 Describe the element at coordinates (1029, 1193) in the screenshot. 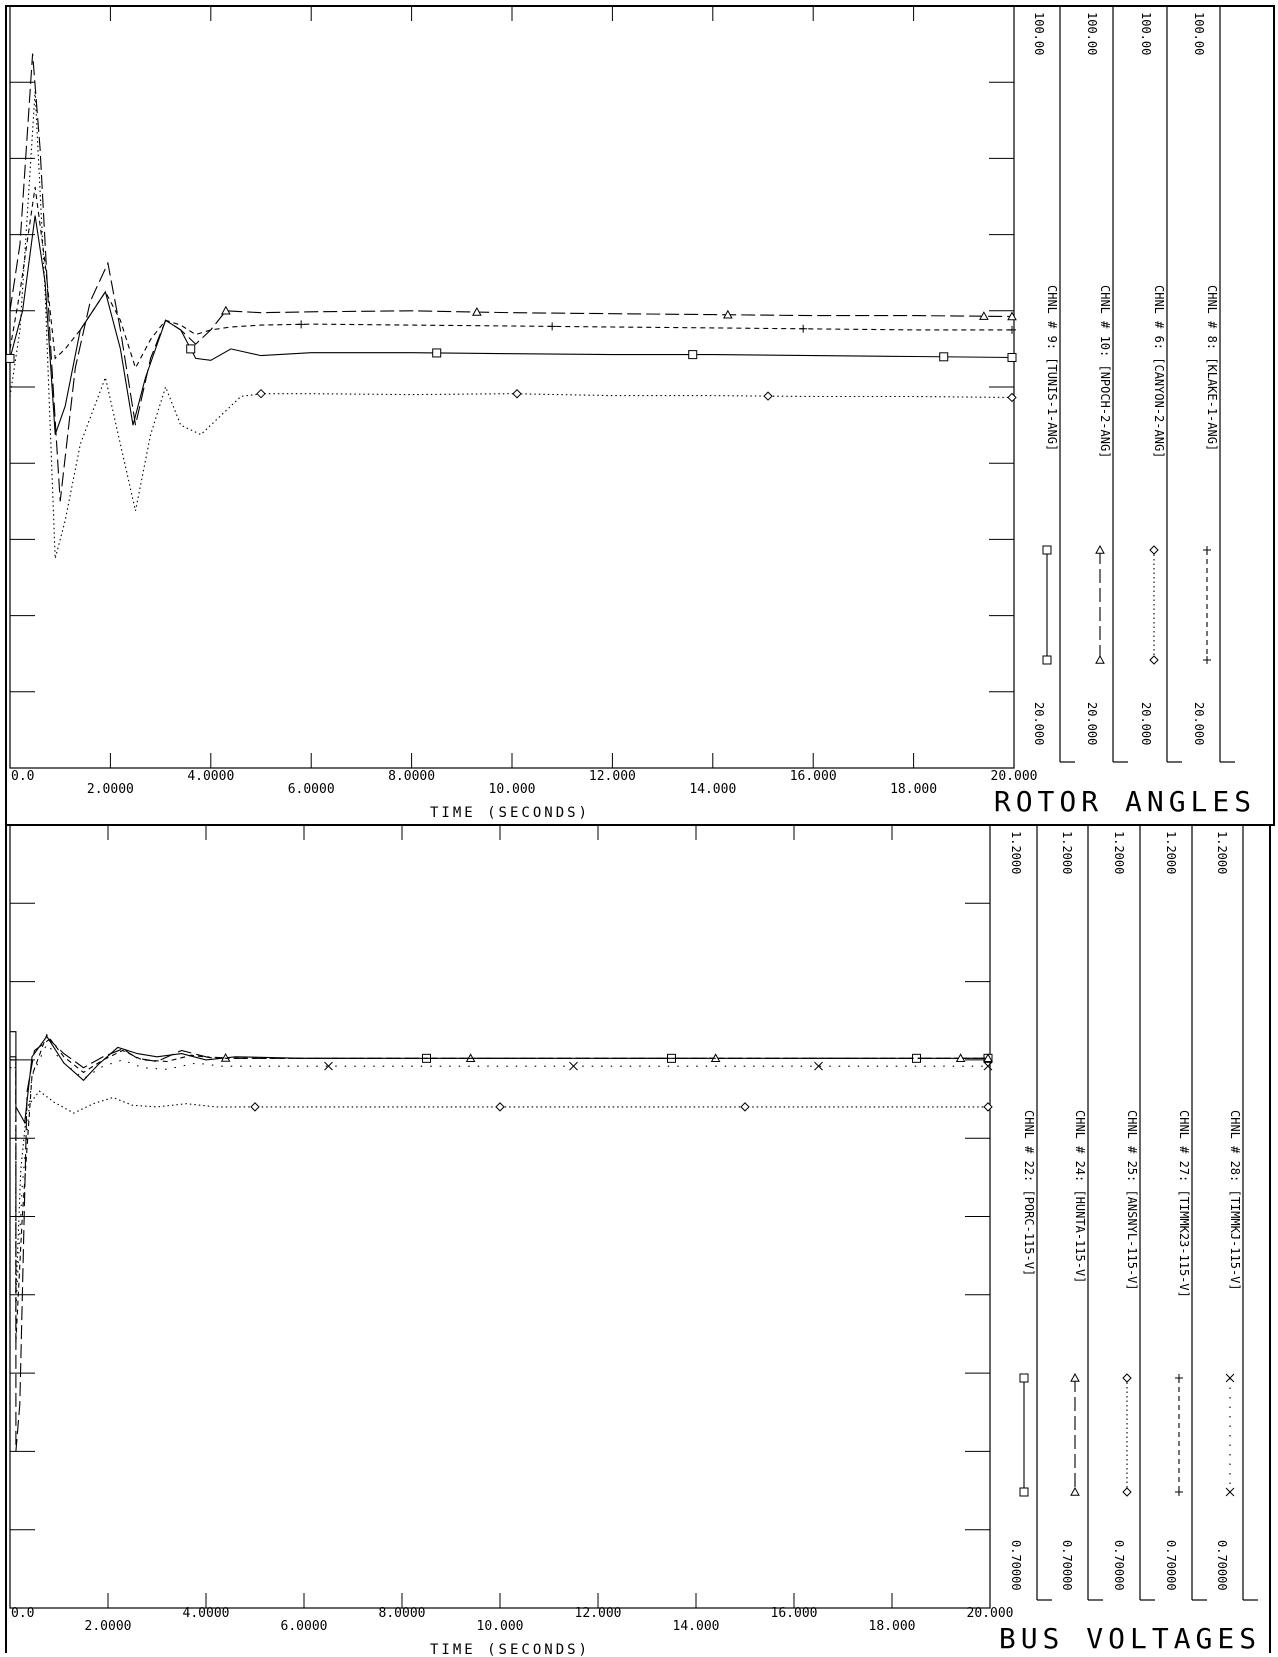

I see `legend-series-name: CHNL # 22: [PORC-115-V]` at that location.